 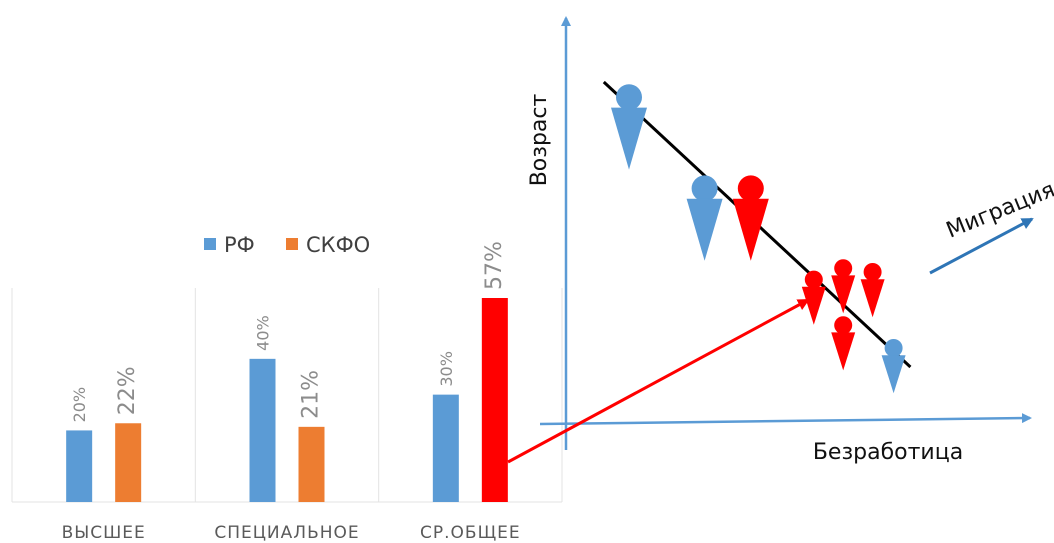 I want to click on category-tick-labels: ВЫСШЕЕ СПЕЦИАЛЬНОЕ СР.ОБЩЕЕ, so click(x=291, y=533).